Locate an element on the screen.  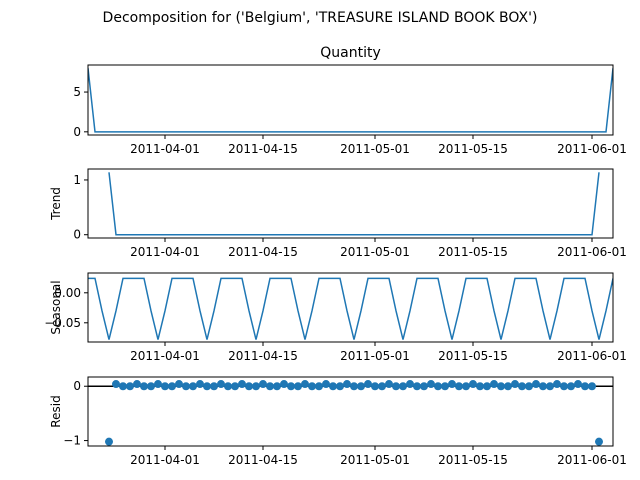
y-tick-label: 0.00 is located at coordinates (67, 293).